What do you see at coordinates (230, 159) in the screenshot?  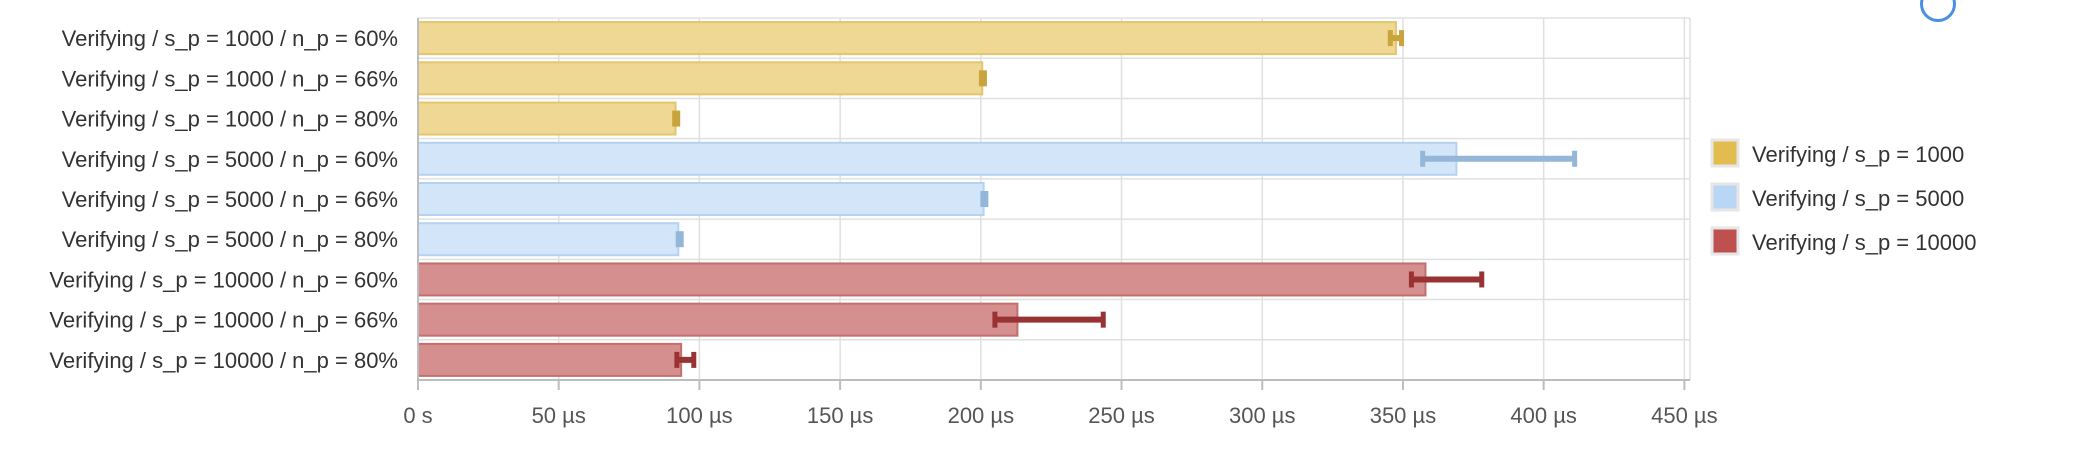 I see `y-tick-label: Verifying / s_p = 5000 / n_p = 60%` at bounding box center [230, 159].